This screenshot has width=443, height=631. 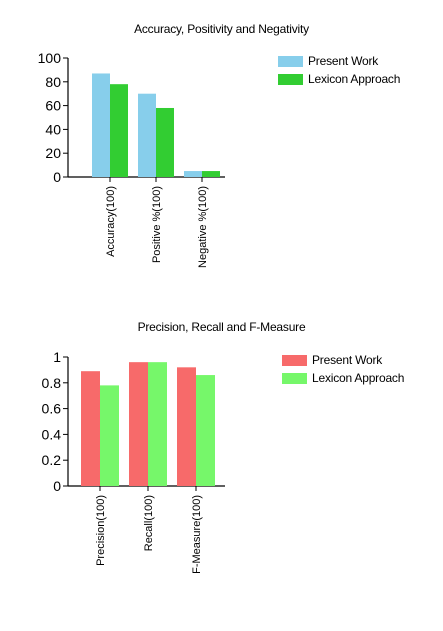 What do you see at coordinates (221, 327) in the screenshot?
I see `chart-title: Precision, Recall and F-Measure` at bounding box center [221, 327].